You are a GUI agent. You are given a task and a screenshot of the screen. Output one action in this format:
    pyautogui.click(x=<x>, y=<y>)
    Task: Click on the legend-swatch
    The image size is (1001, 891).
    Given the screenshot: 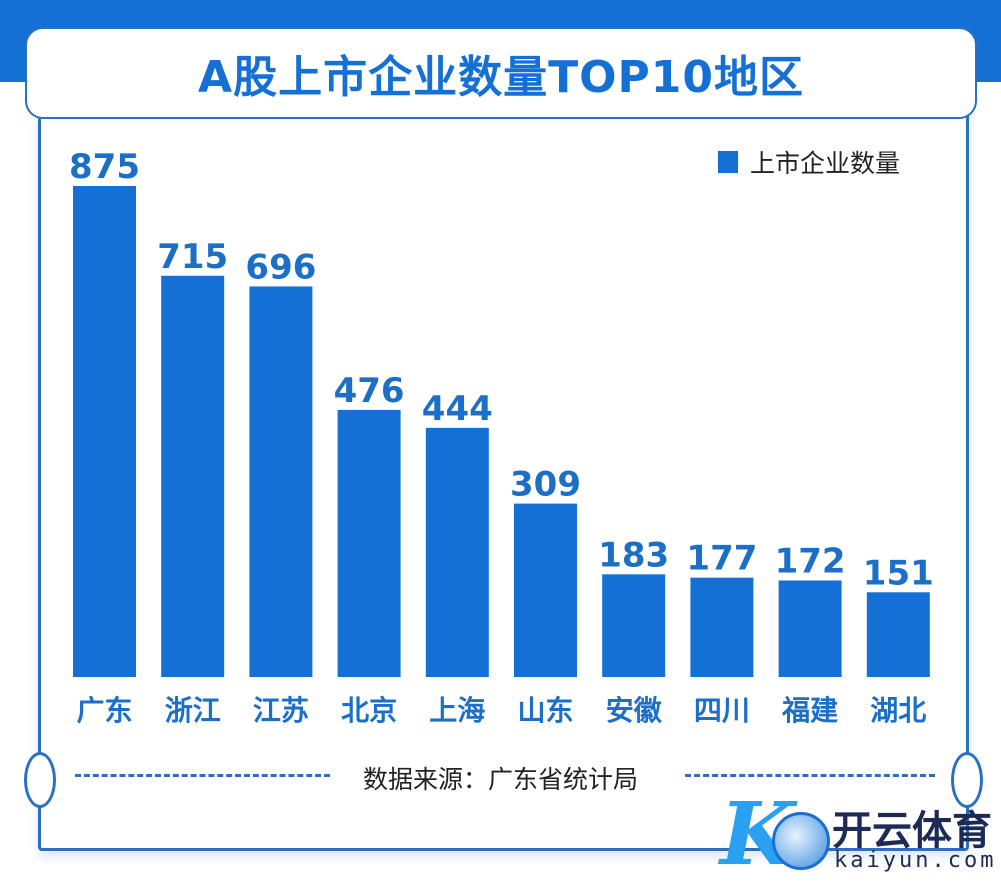 What is the action you would take?
    pyautogui.click(x=728, y=162)
    